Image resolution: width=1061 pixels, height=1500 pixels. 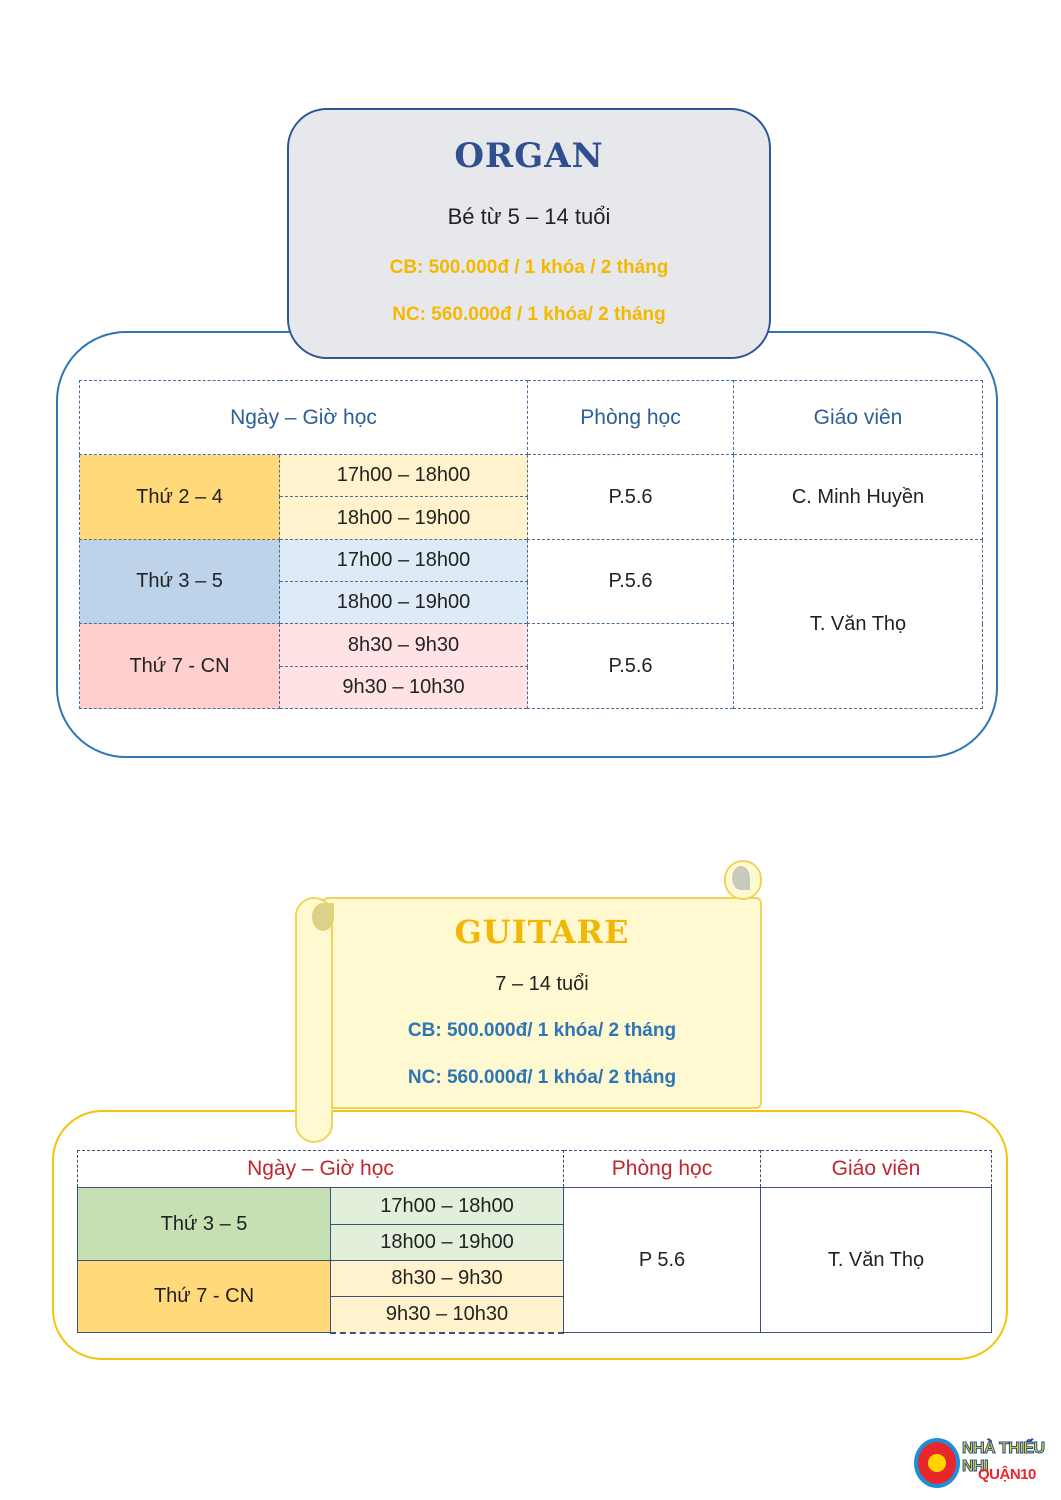 I want to click on guitare-room-cell: P 5.6, so click(x=662, y=1260).